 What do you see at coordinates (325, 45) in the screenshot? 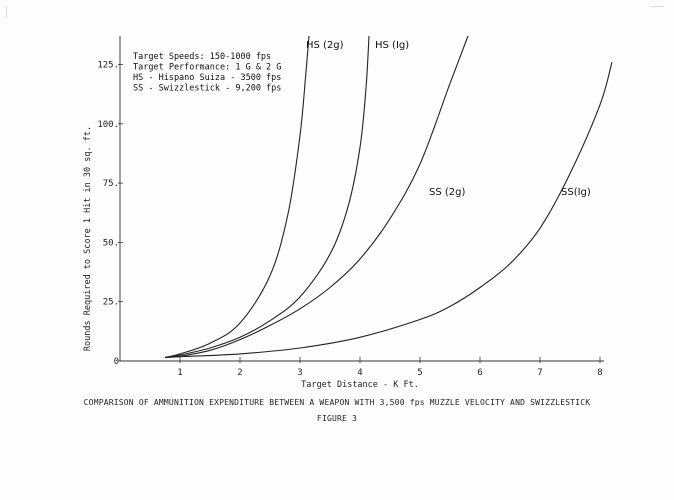
I see `series-label-hs-2g: HS (2g)` at bounding box center [325, 45].